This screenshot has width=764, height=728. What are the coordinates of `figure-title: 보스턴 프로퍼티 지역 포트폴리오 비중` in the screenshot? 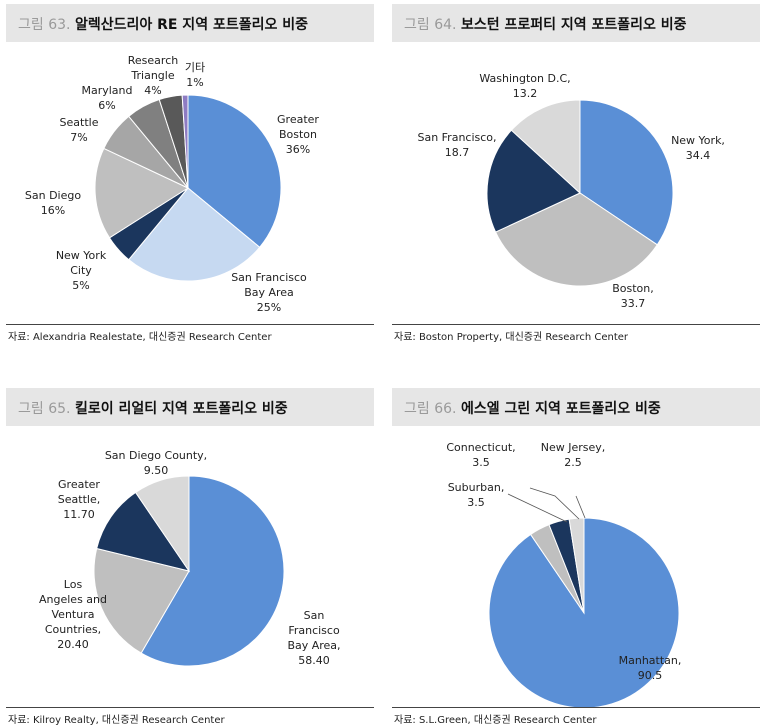 It's located at (573, 25).